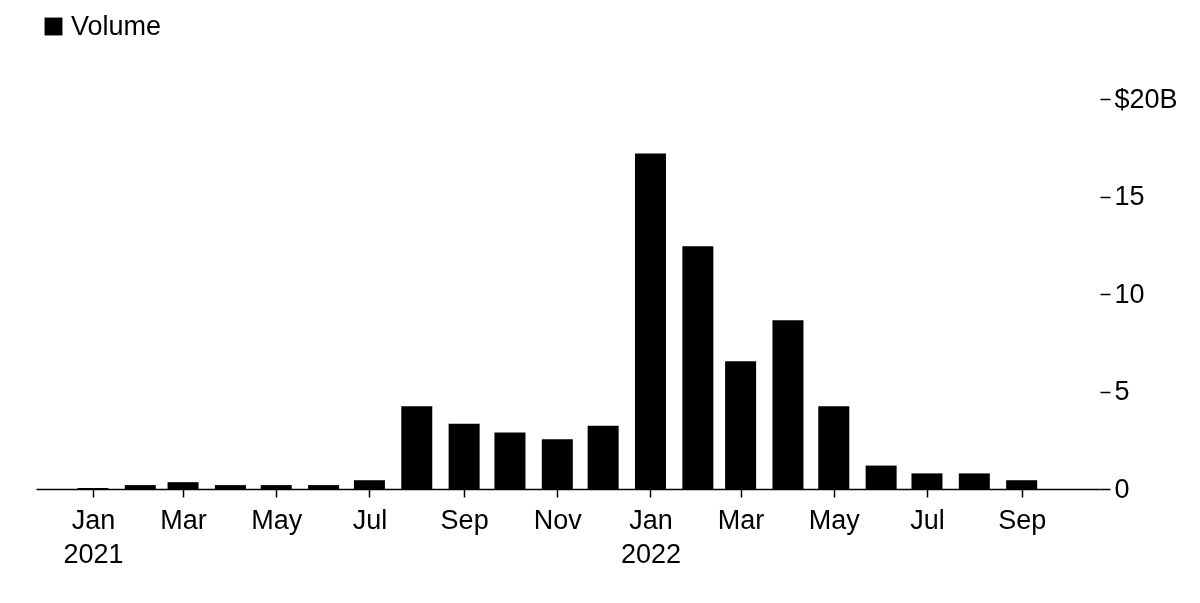  I want to click on legend-label: Volume, so click(116, 25).